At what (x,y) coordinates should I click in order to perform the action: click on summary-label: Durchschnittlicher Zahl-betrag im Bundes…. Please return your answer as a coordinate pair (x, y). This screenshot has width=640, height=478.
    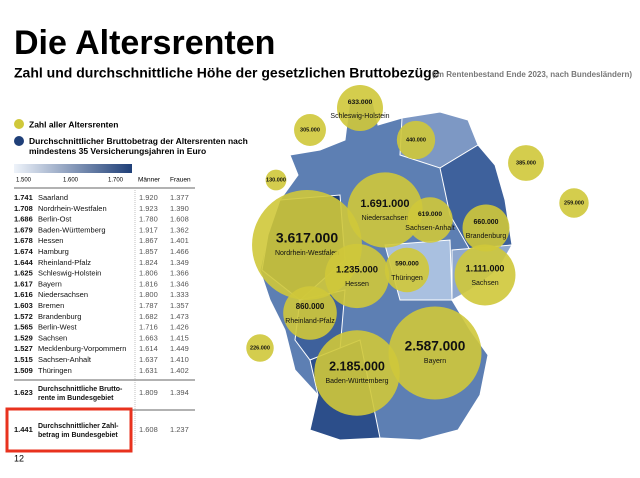
    Looking at the image, I should click on (78, 431).